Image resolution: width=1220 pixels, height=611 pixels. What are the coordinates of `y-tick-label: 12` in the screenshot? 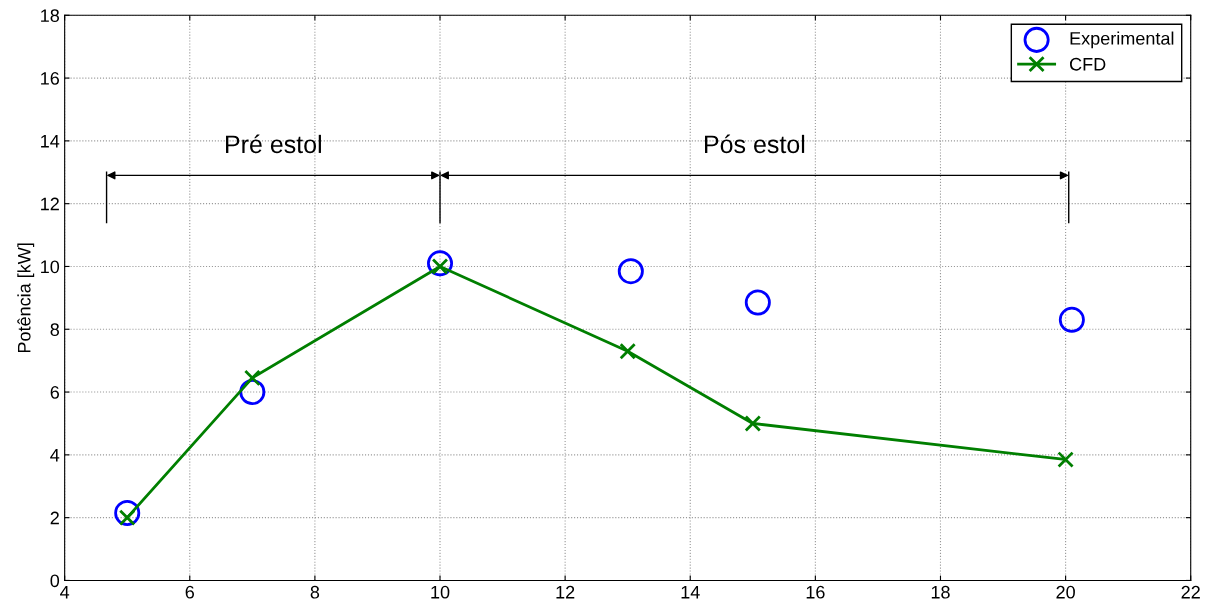 It's located at (50, 204).